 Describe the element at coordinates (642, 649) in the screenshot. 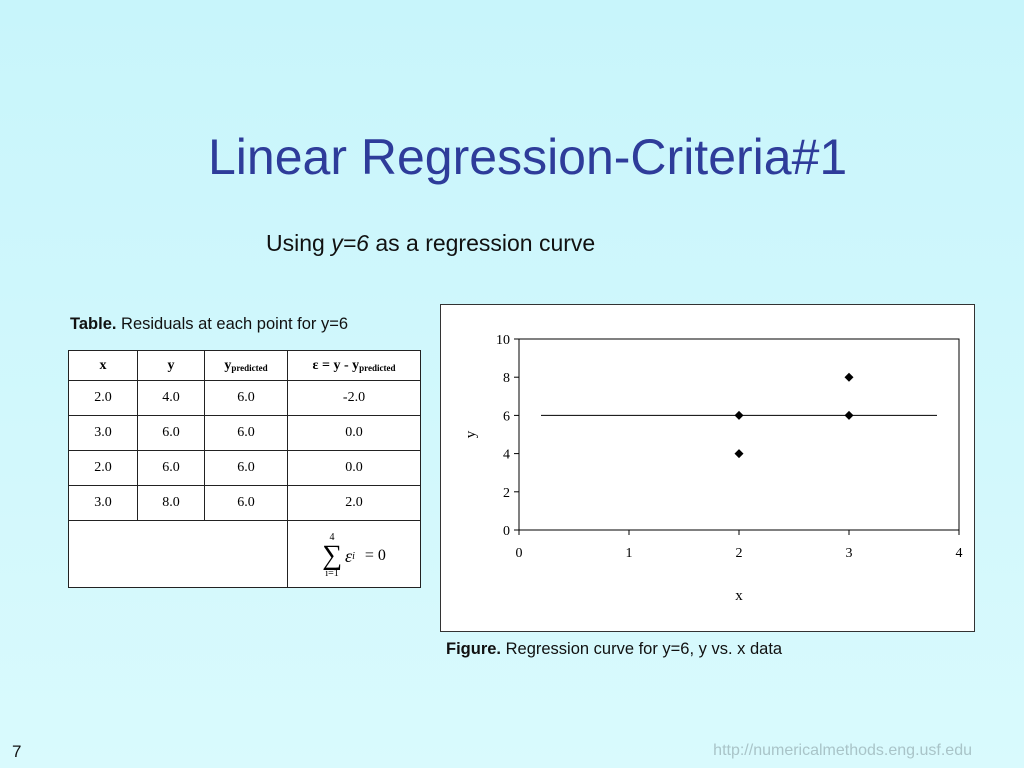

I see `figure-caption-text: Regression curve for y=6, y vs. x data` at that location.